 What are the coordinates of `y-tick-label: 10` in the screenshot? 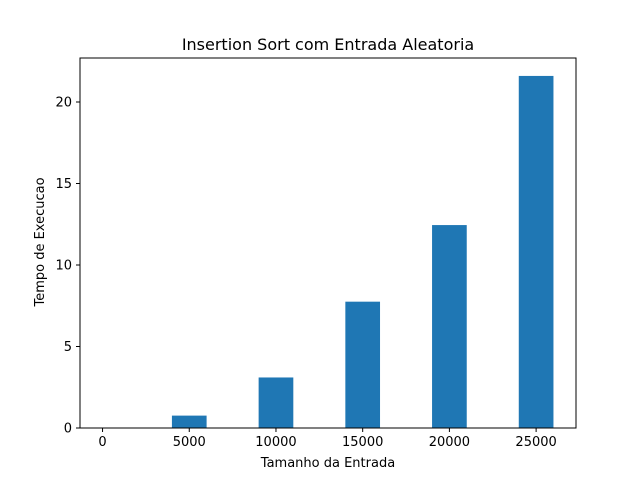 It's located at (63, 266).